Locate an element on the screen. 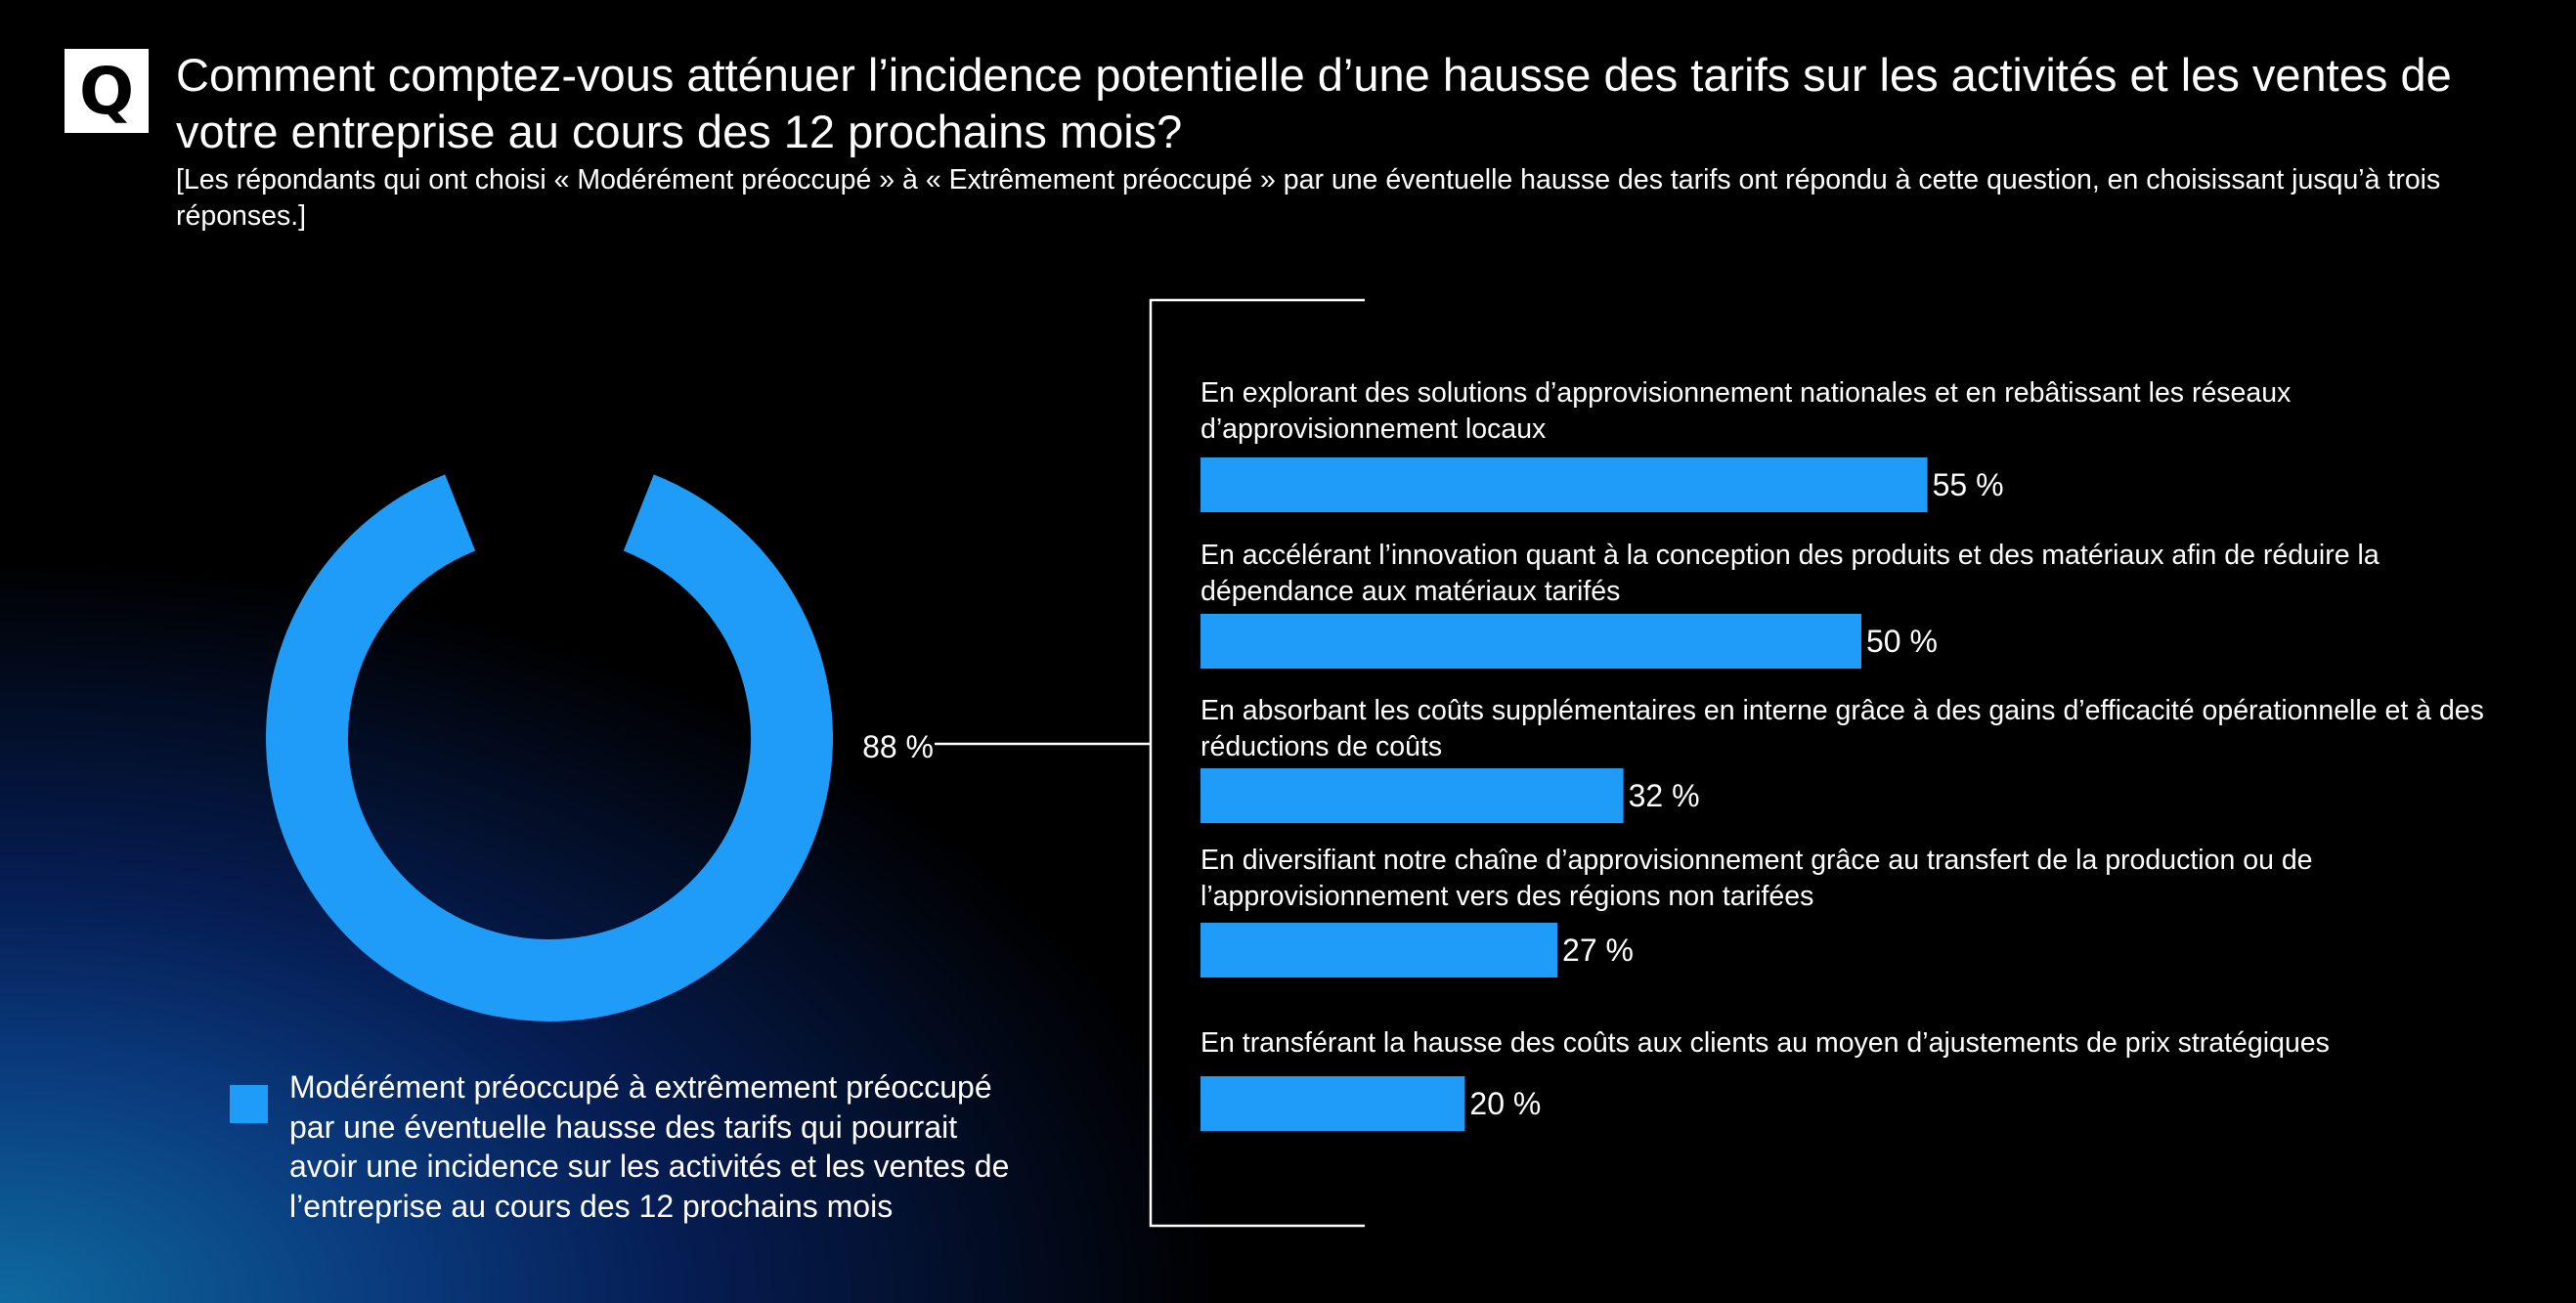  donut-value-label: 88 % is located at coordinates (898, 747).